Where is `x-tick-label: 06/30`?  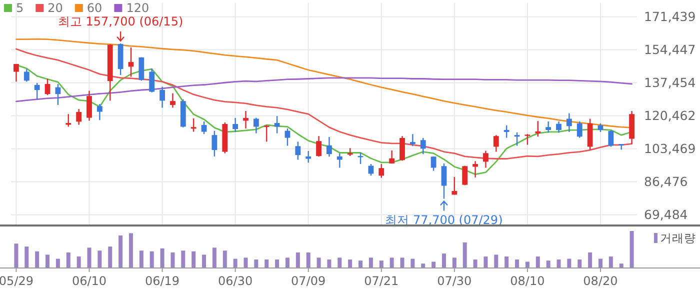 x-tick-label: 06/30 is located at coordinates (235, 281).